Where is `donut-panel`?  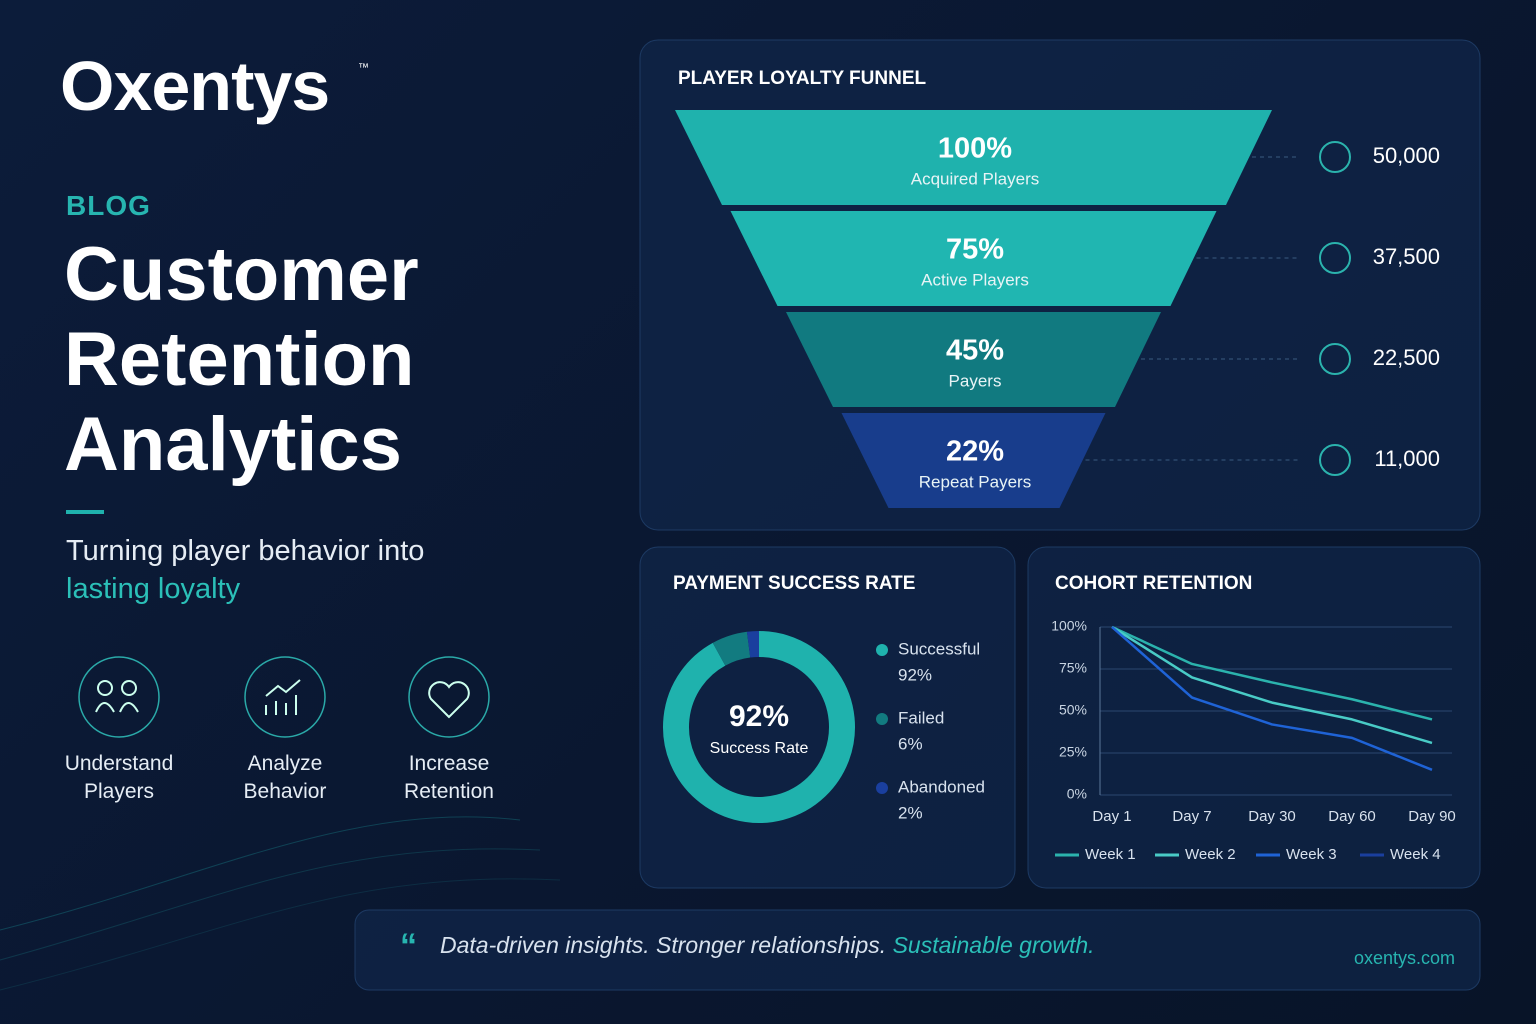
donut-panel is located at coordinates (827, 717).